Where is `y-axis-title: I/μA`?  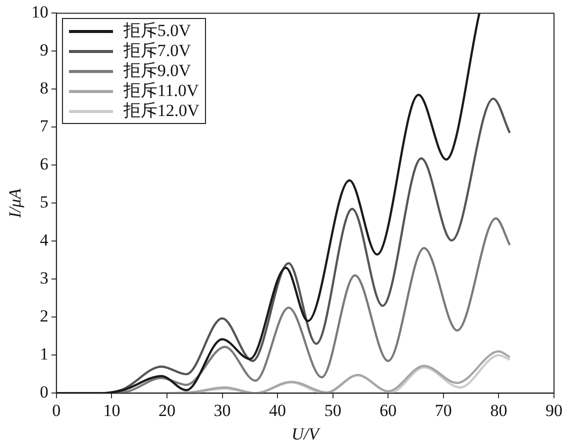
y-axis-title: I/μA is located at coordinates (15, 203).